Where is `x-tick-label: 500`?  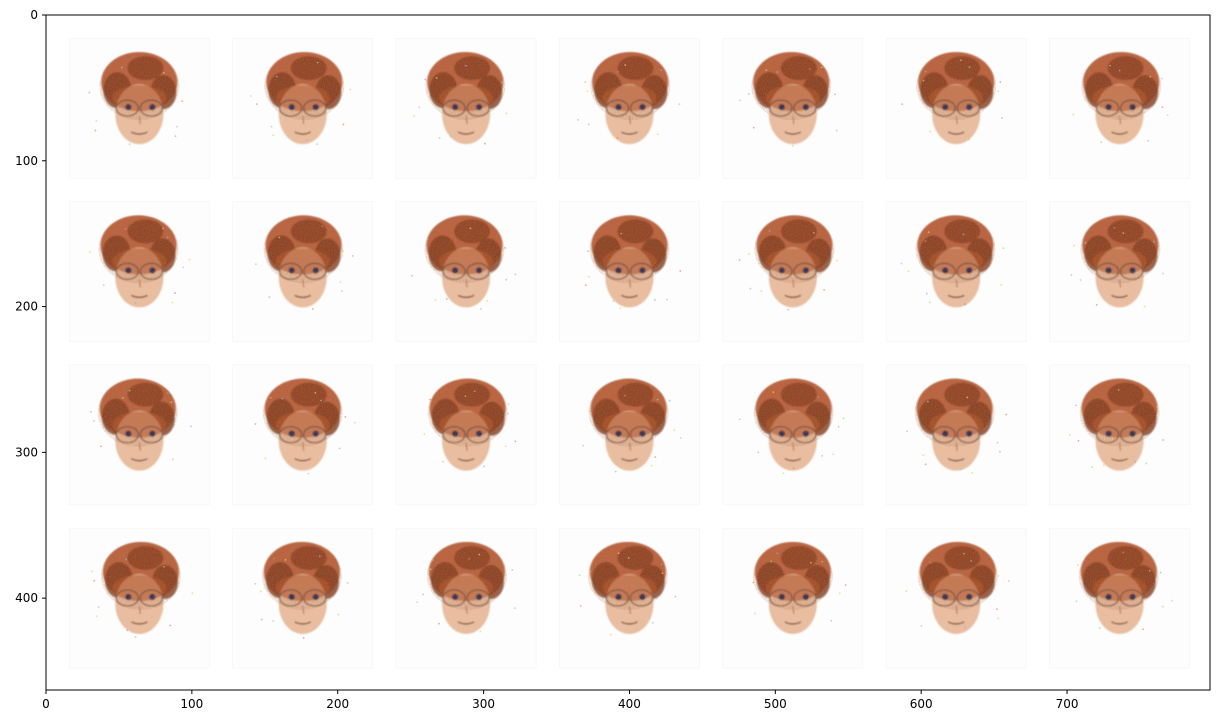
x-tick-label: 500 is located at coordinates (775, 704).